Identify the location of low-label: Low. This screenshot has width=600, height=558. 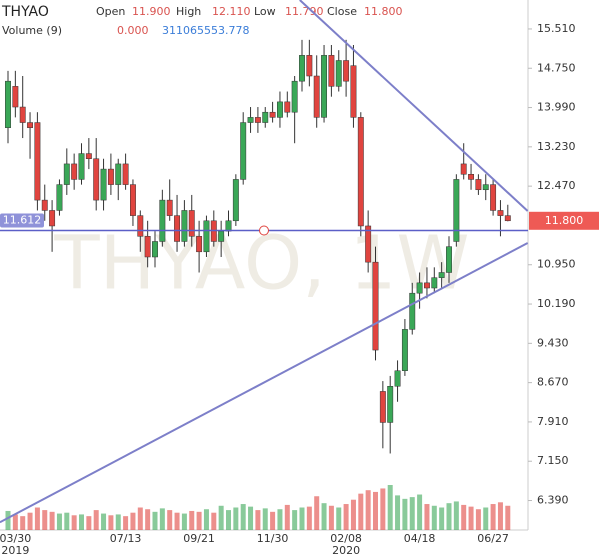
(265, 11).